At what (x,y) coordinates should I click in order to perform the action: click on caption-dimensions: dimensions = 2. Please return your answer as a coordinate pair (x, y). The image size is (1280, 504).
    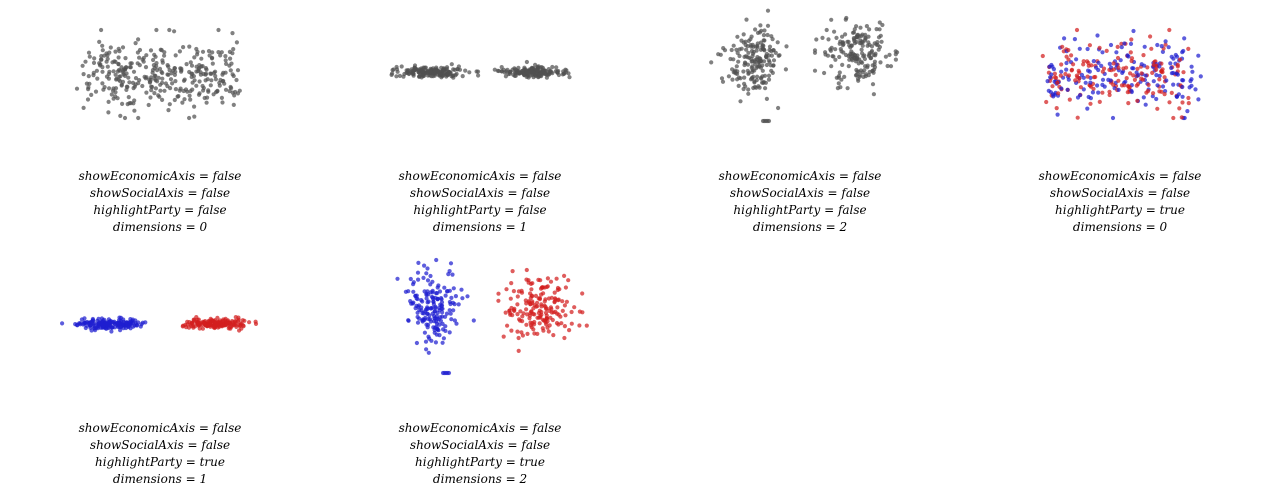
    Looking at the image, I should click on (800, 227).